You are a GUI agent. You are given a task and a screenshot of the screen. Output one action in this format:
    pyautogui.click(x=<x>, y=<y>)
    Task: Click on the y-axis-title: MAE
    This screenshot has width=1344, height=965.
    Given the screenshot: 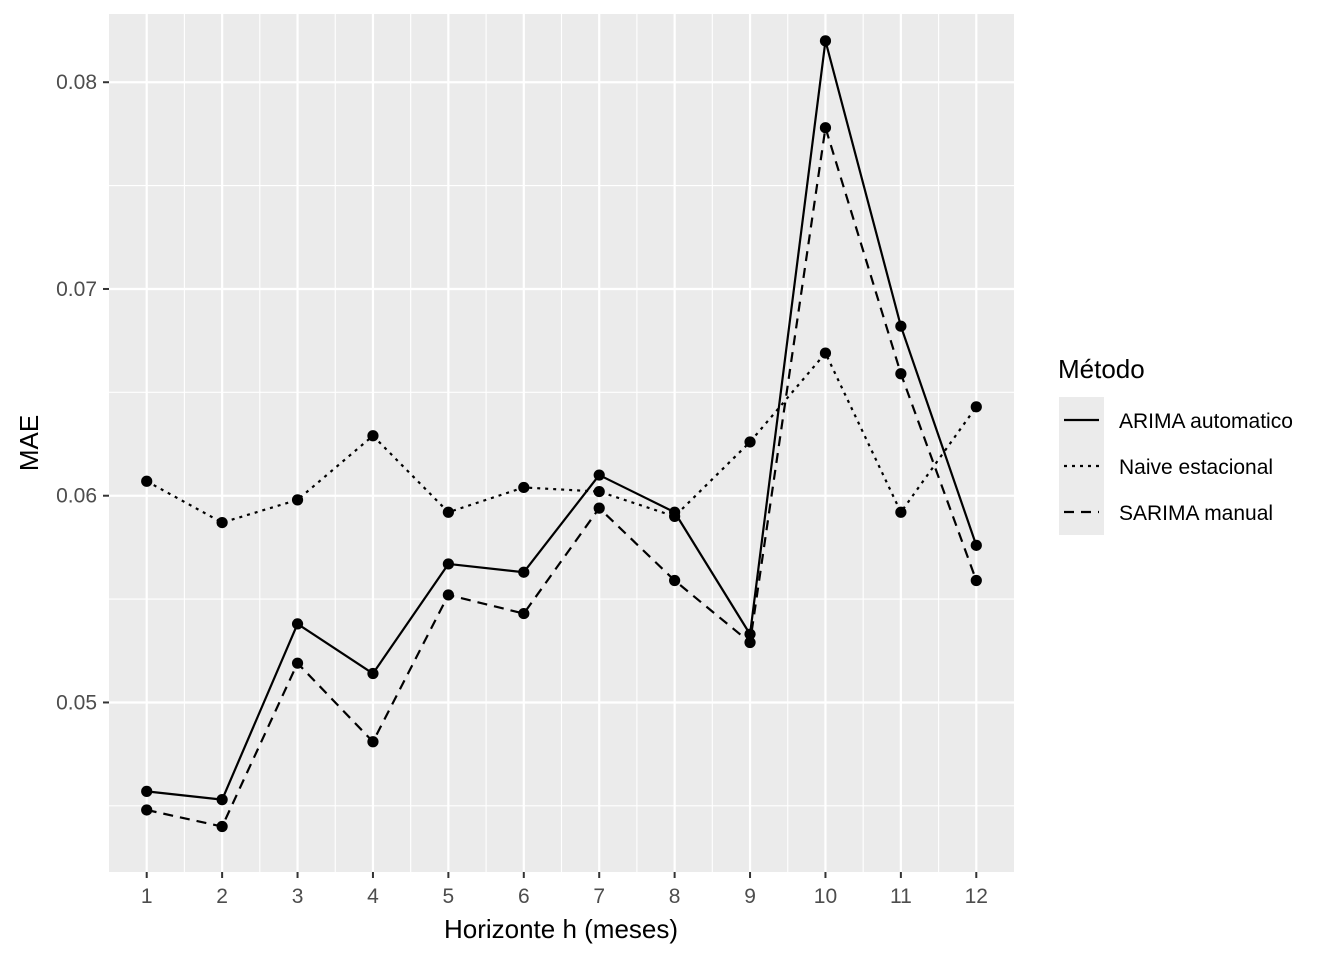 What is the action you would take?
    pyautogui.click(x=29, y=443)
    